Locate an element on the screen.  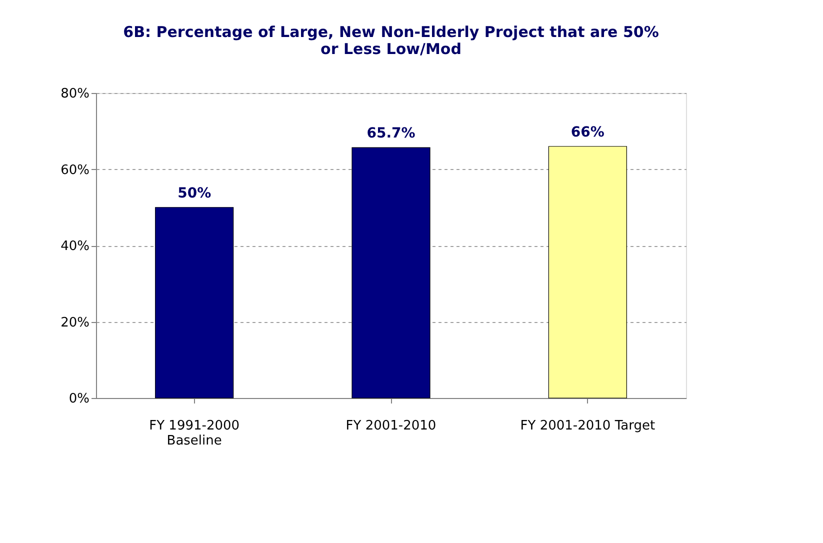
y-tick-label: 40% is located at coordinates (75, 246).